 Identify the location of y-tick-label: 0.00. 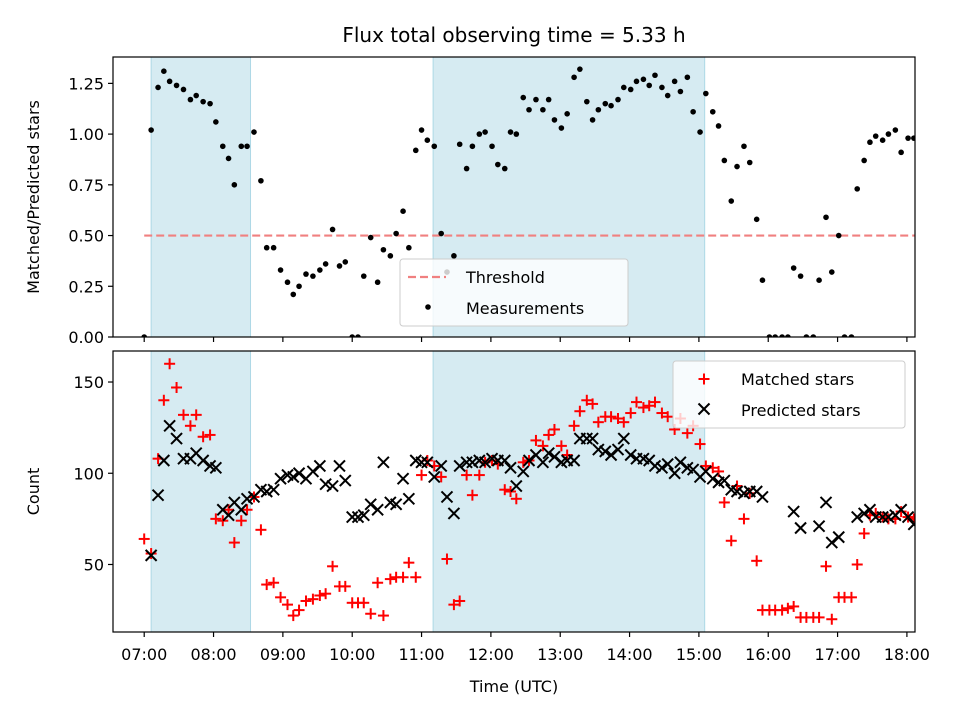
(86, 337).